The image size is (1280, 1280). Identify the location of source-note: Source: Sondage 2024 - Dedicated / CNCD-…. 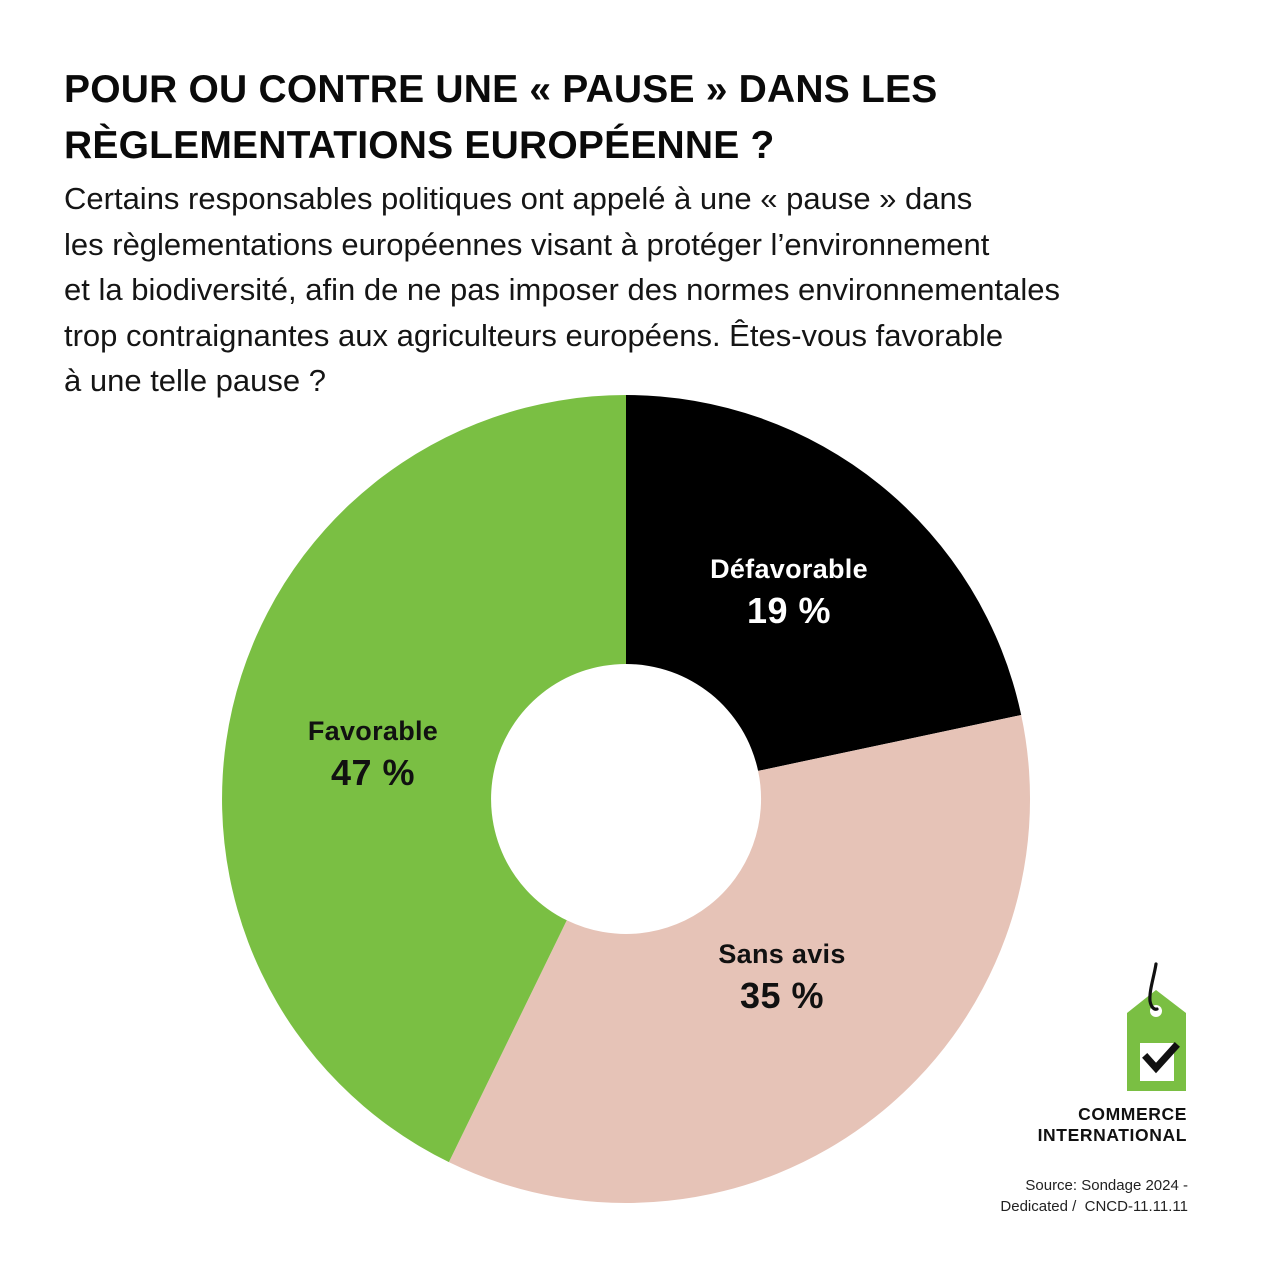
(1094, 1196).